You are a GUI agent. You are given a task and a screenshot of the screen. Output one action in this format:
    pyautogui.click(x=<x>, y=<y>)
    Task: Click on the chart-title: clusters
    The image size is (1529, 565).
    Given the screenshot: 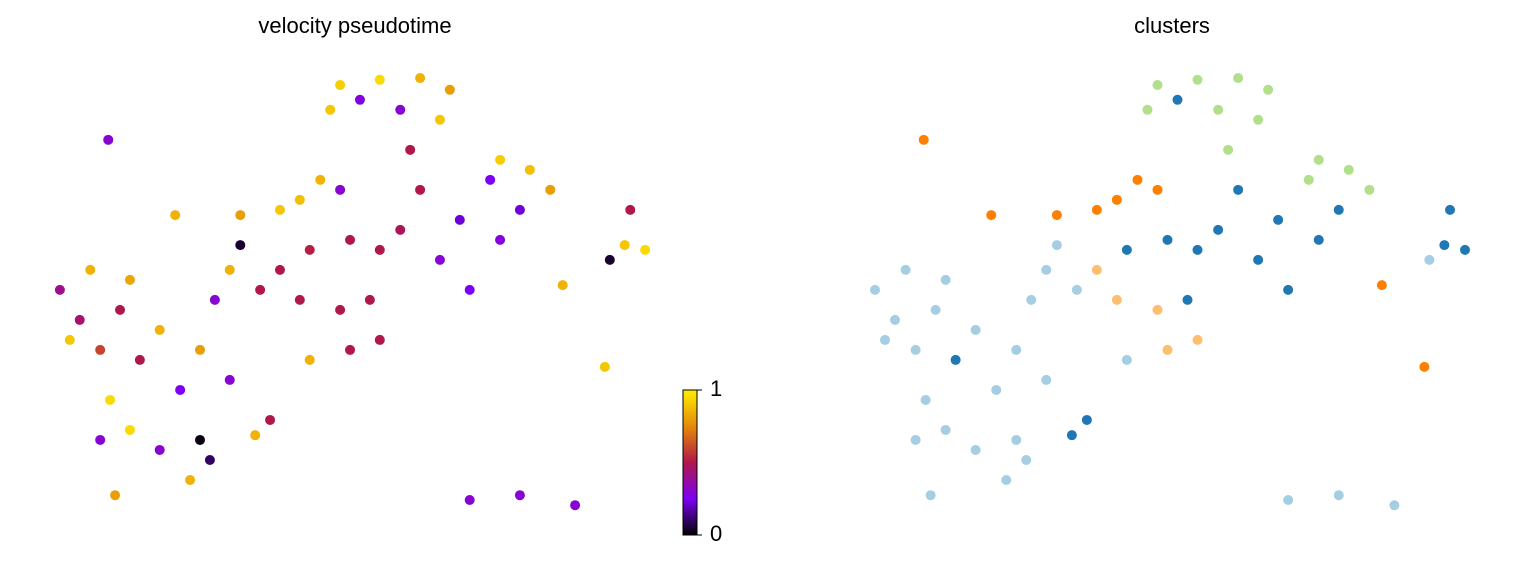 What is the action you would take?
    pyautogui.click(x=1172, y=25)
    